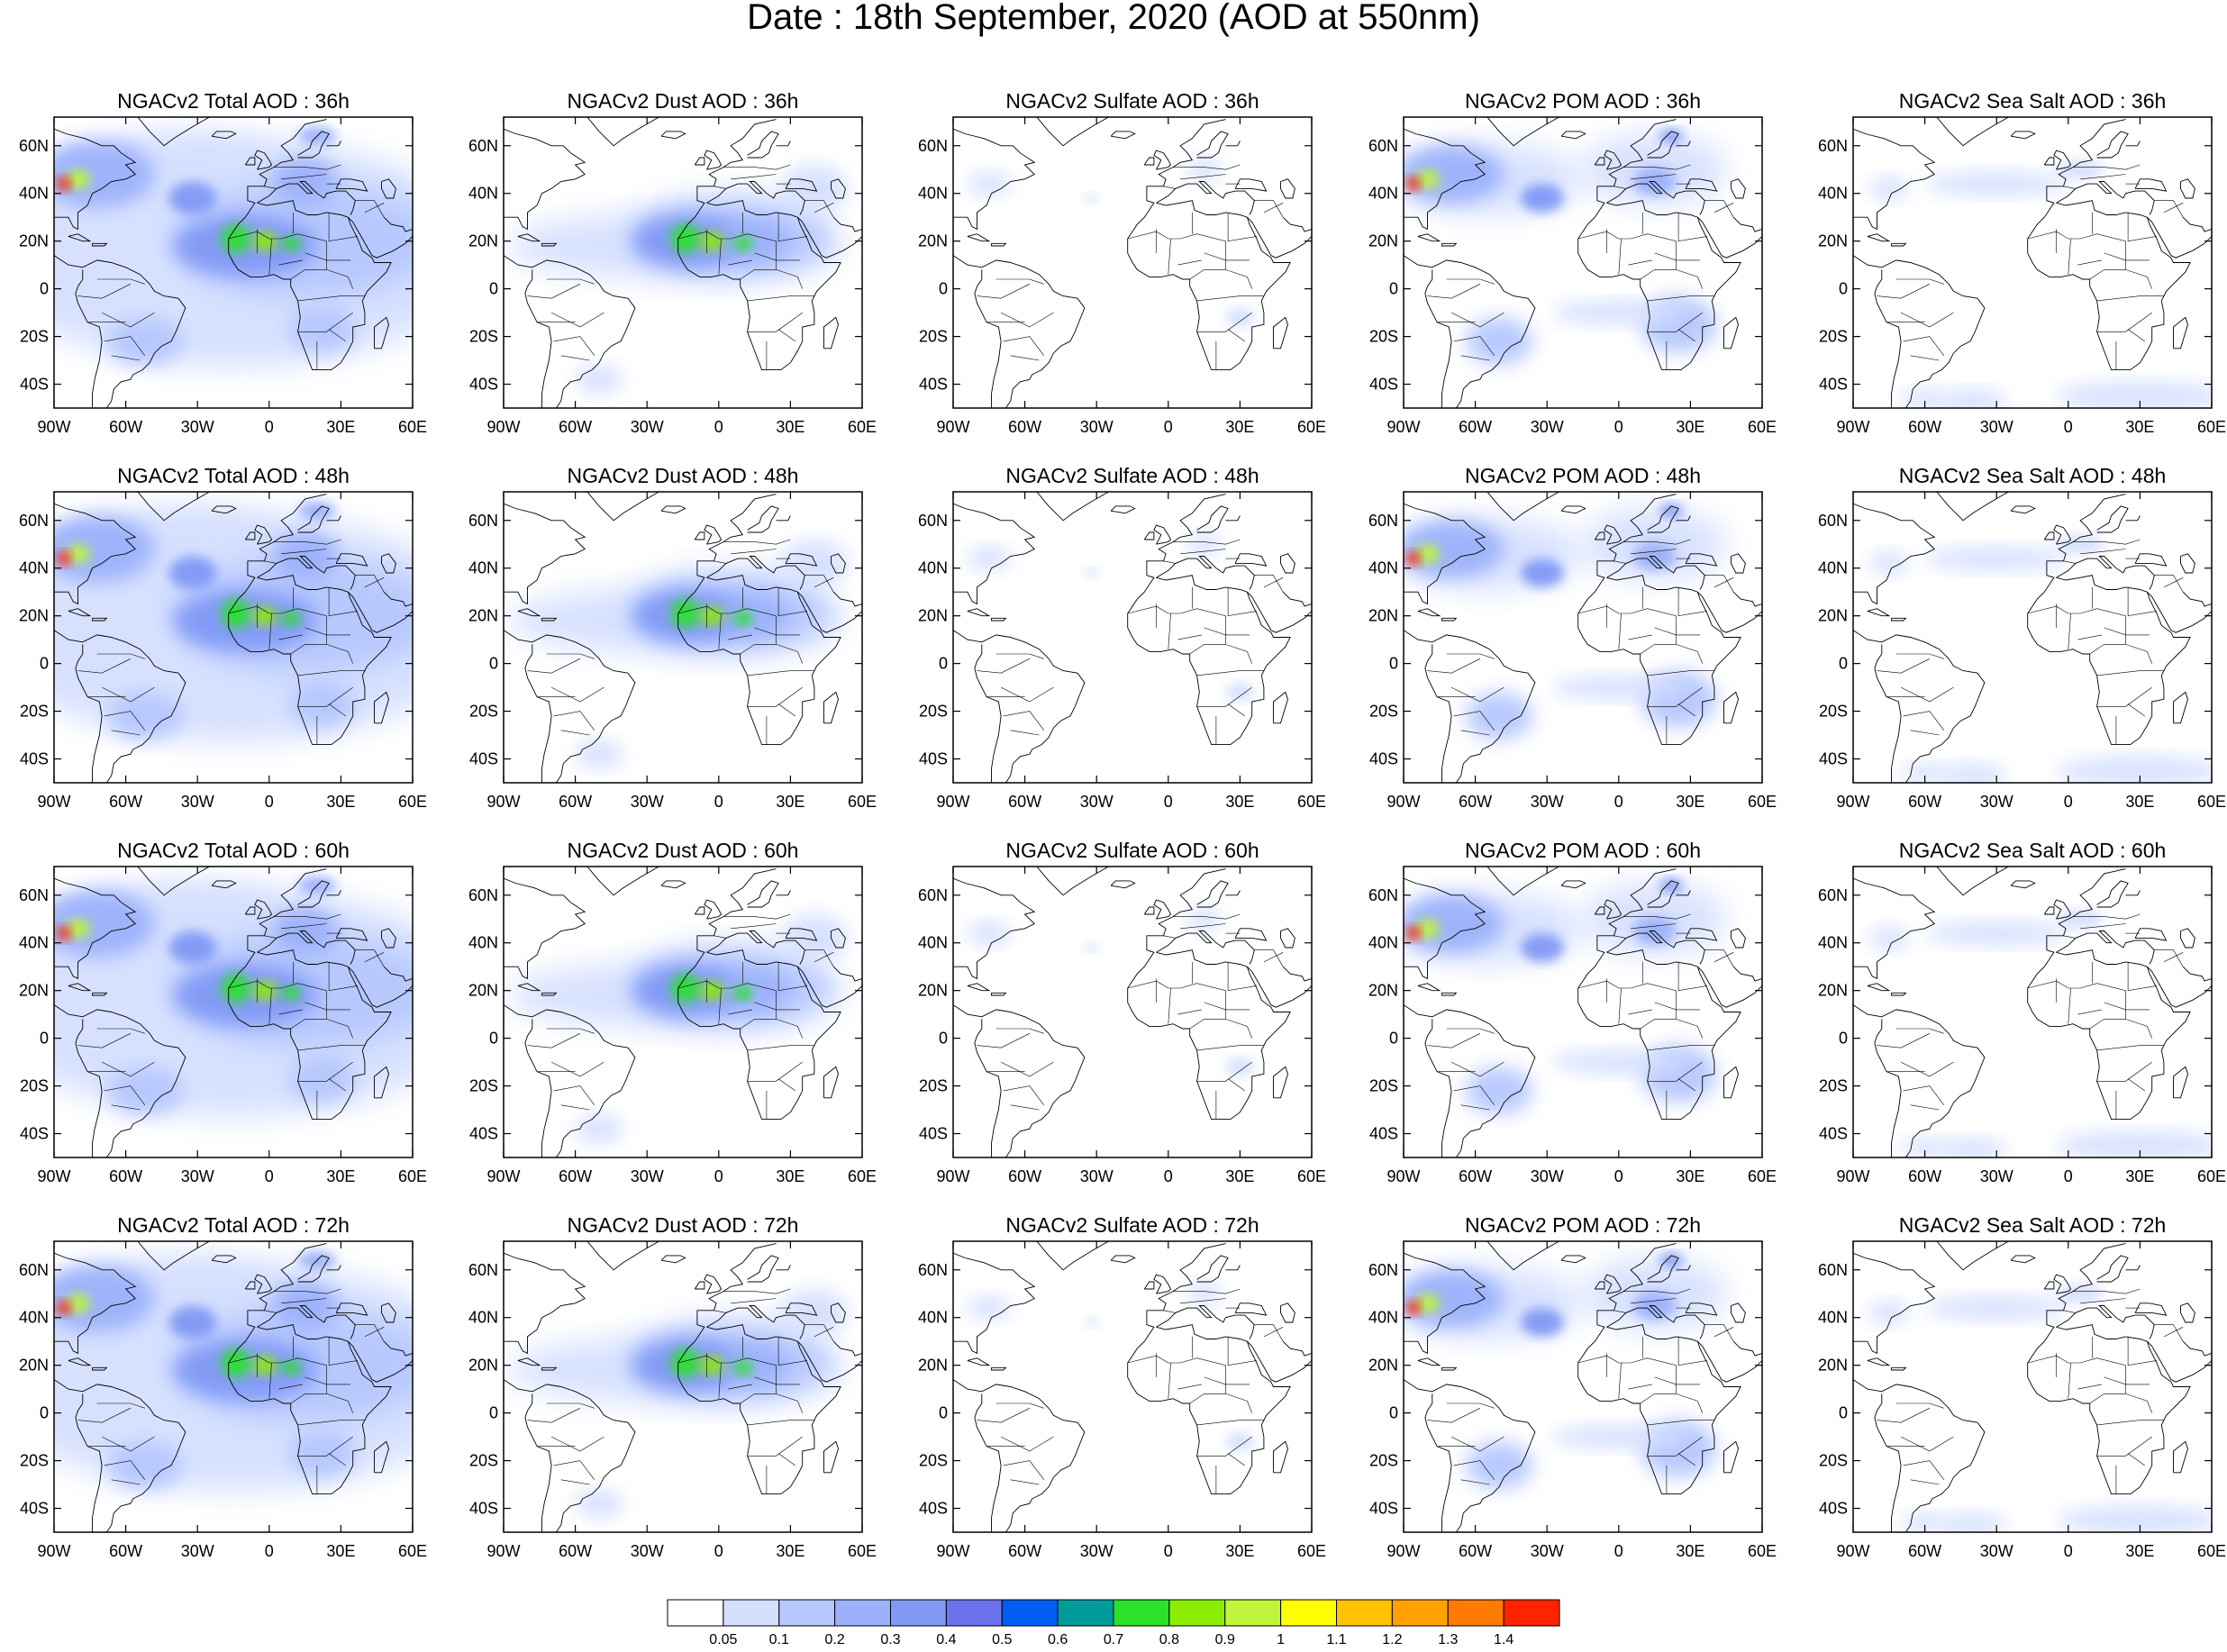  I want to click on x-tick-label: 90W, so click(1852, 427).